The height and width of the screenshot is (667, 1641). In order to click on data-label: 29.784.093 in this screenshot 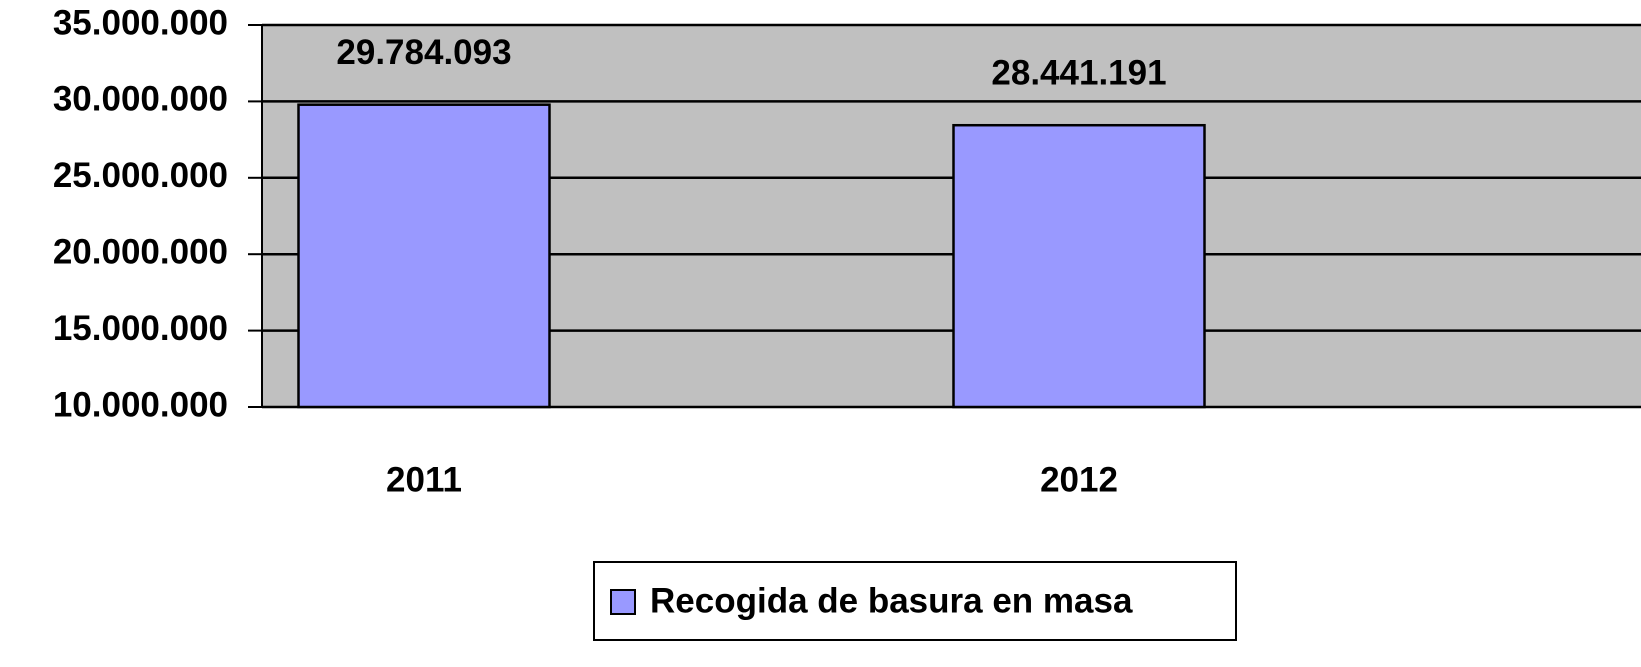, I will do `click(423, 52)`.